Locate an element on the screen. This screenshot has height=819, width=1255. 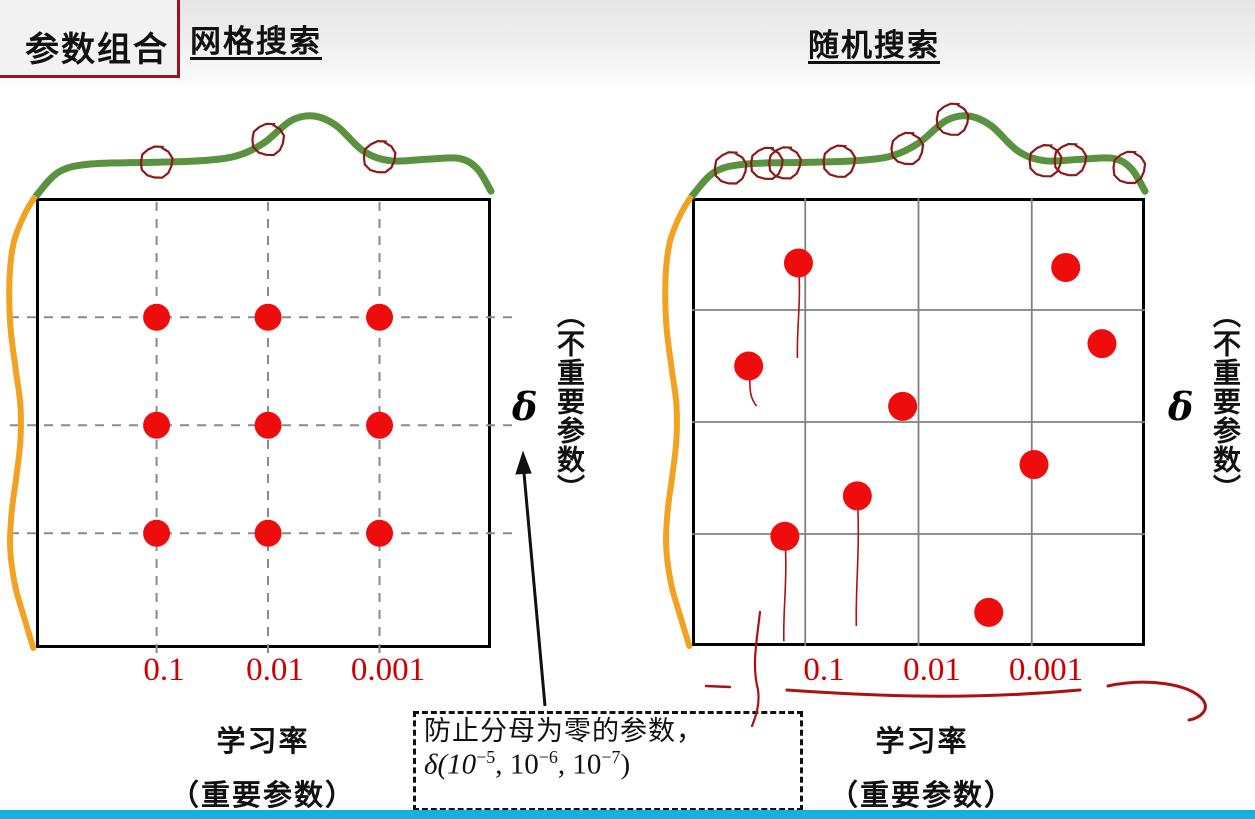
right-x-caption-line1: 学习率 is located at coordinates (922, 741).